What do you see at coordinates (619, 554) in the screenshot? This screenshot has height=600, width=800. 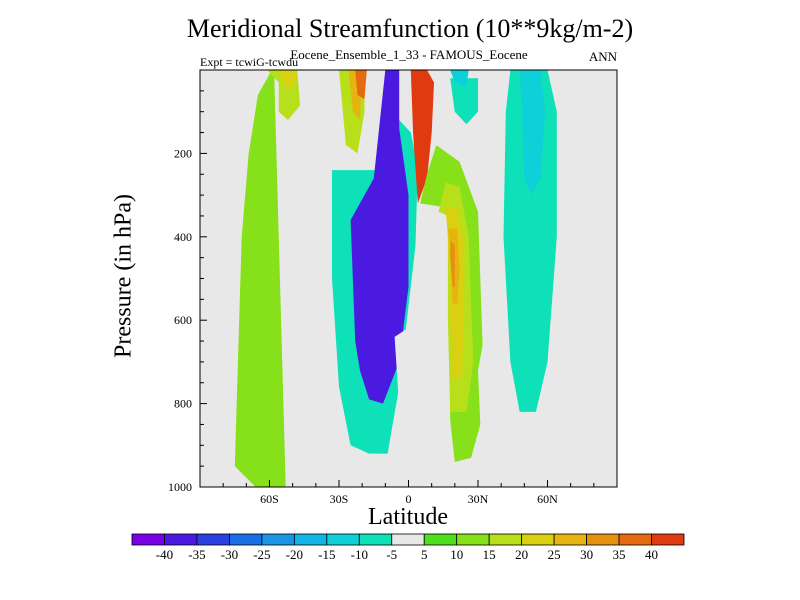 I see `colorbar-label: 35` at bounding box center [619, 554].